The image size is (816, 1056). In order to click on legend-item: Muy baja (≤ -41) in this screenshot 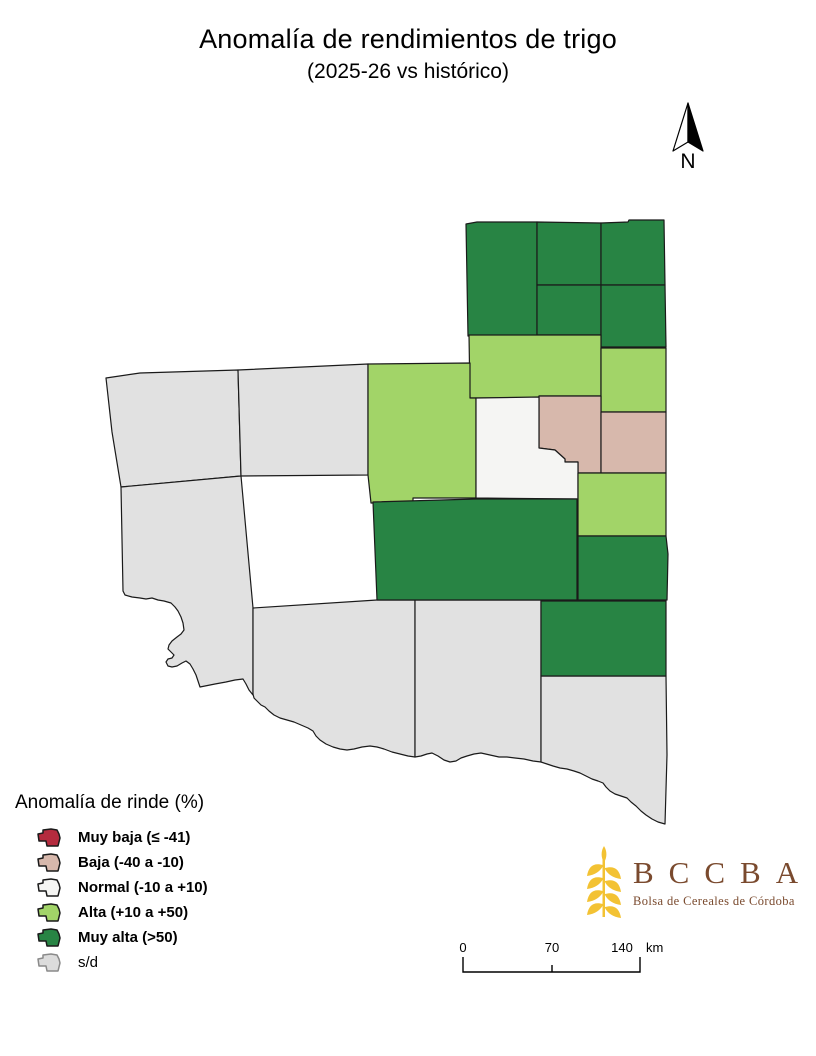, I will do `click(122, 837)`.